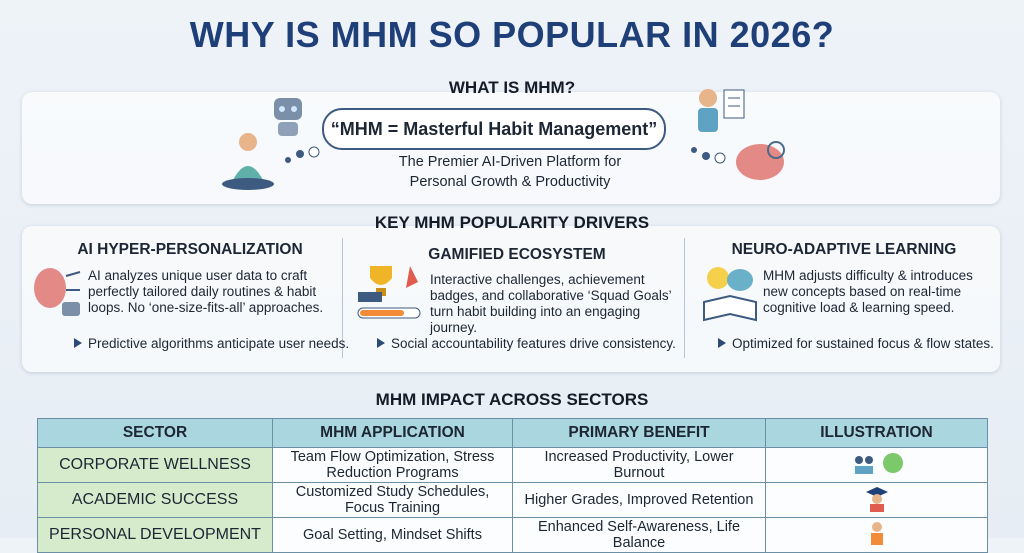  What do you see at coordinates (512, 399) in the screenshot?
I see `section-heading: MHM IMPACT ACROSS SECTORS` at bounding box center [512, 399].